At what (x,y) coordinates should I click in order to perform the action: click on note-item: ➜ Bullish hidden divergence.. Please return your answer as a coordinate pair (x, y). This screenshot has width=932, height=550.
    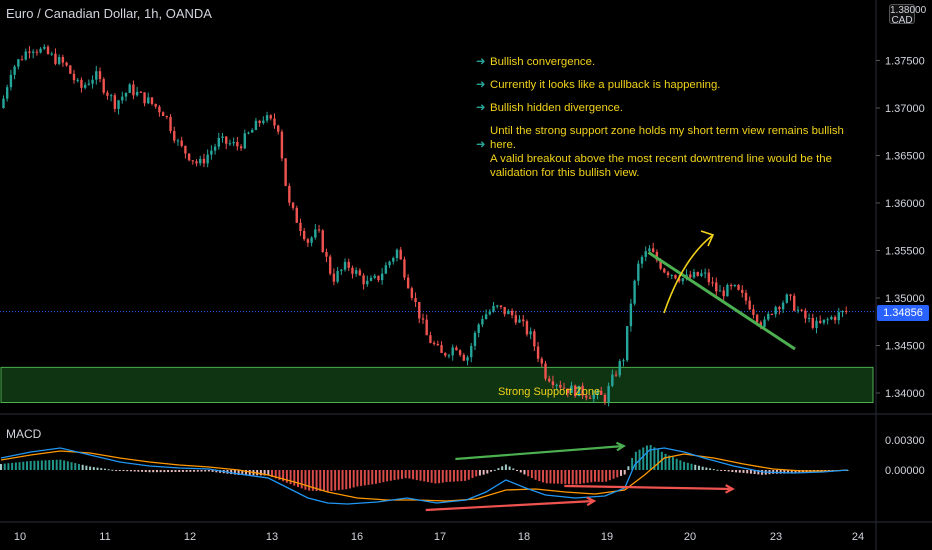
    Looking at the image, I should click on (671, 108).